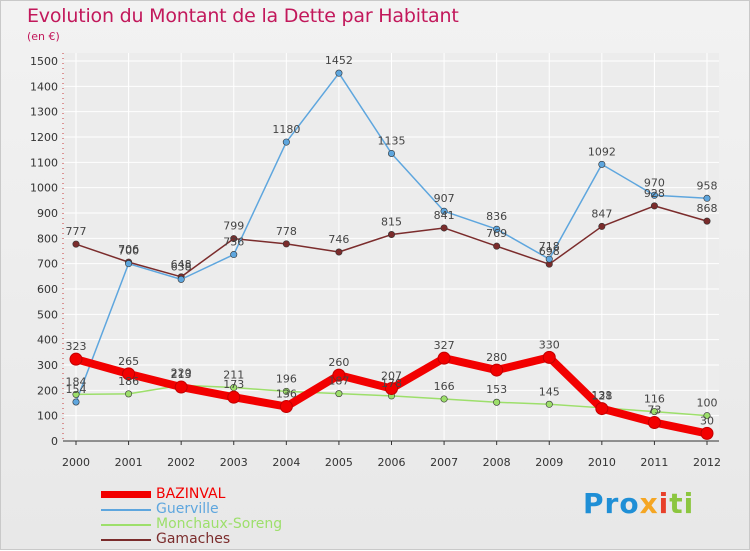 The height and width of the screenshot is (551, 750). Describe the element at coordinates (47, 213) in the screenshot. I see `y-tick-label: 900` at that location.